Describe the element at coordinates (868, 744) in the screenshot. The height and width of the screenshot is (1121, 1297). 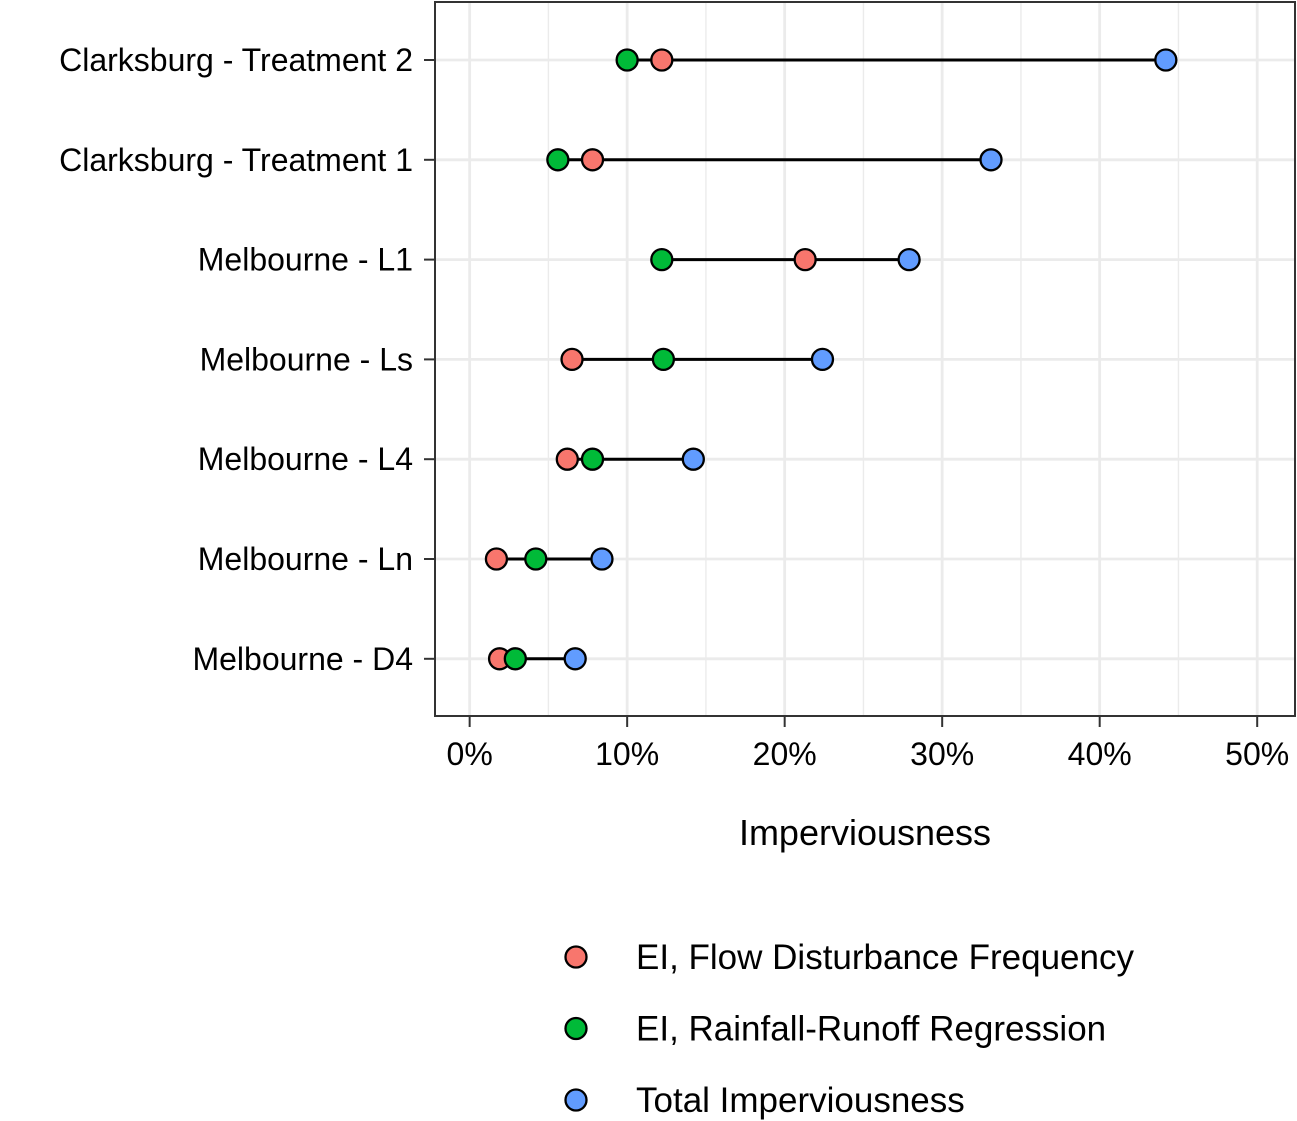
I see `x-axis: 0% 10% 20% 30% 40% 50%` at that location.